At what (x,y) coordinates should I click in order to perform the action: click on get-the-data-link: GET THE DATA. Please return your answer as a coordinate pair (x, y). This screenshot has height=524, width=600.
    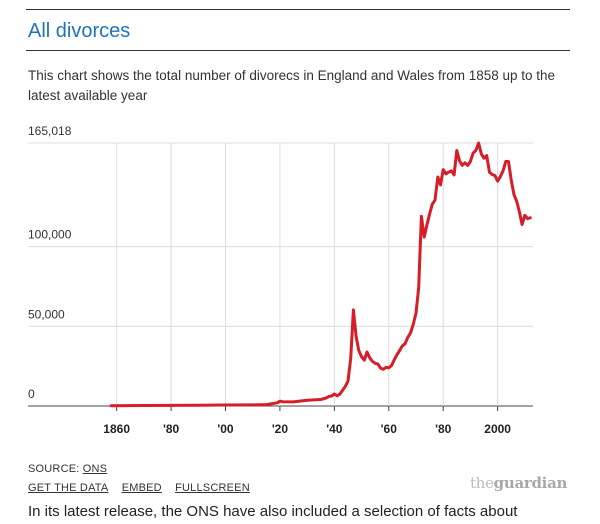
    Looking at the image, I should click on (68, 488).